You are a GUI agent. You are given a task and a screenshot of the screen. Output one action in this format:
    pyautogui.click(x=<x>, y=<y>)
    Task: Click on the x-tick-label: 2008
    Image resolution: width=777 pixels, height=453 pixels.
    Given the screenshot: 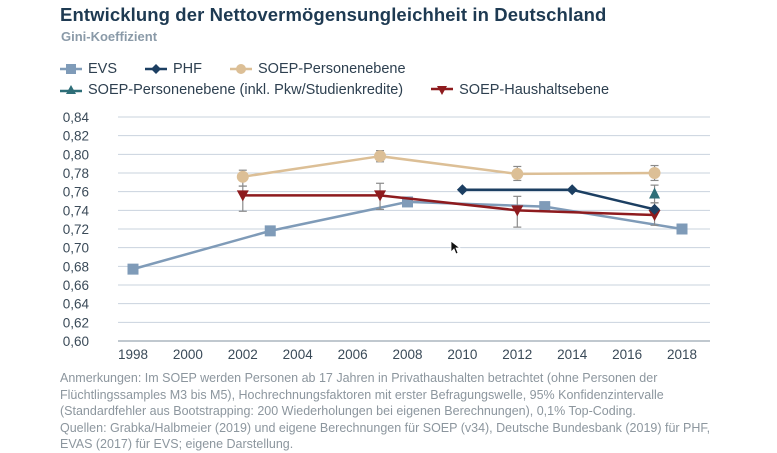 What is the action you would take?
    pyautogui.click(x=407, y=354)
    